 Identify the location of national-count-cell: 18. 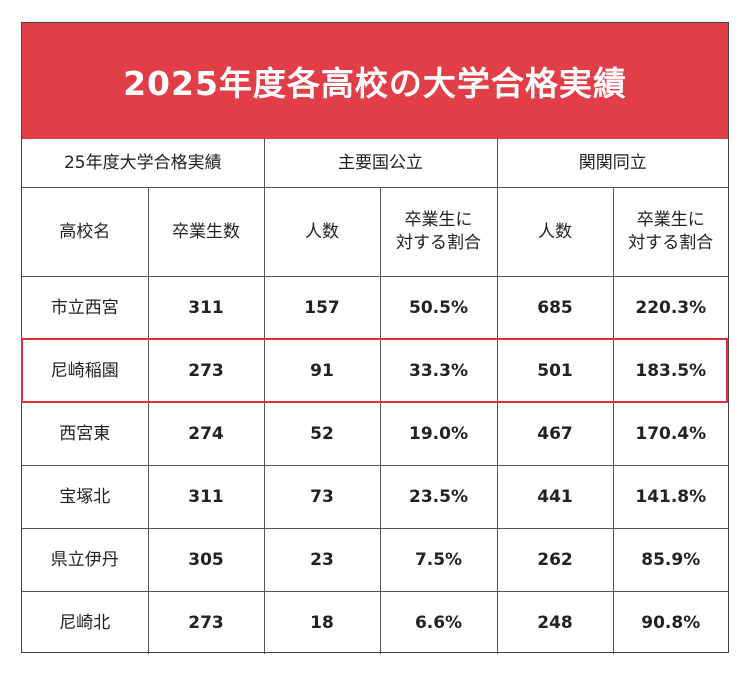
(322, 622).